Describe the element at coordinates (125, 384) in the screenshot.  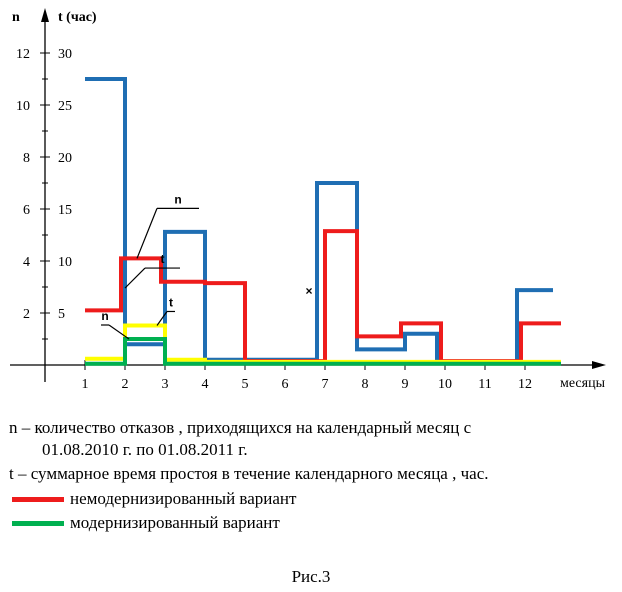
I see `x-tick-label: 2` at that location.